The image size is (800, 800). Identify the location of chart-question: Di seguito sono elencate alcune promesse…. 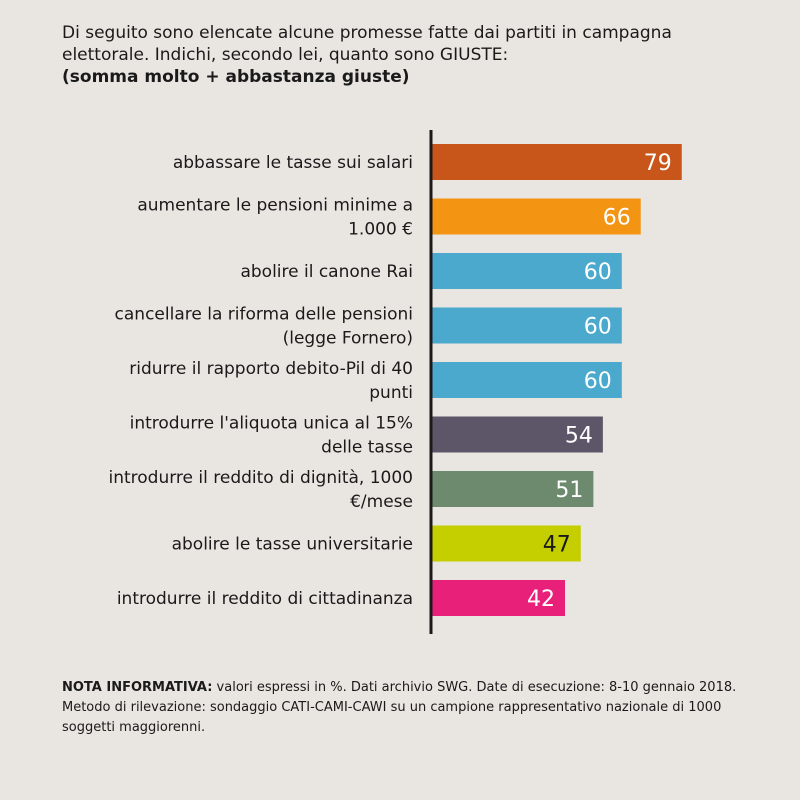
(367, 44).